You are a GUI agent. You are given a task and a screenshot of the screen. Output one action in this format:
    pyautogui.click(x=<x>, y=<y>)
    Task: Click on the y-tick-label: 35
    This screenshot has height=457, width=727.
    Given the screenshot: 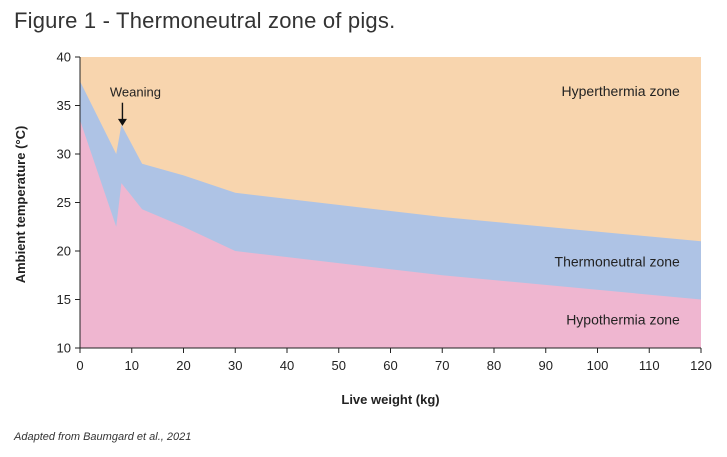 What is the action you would take?
    pyautogui.click(x=64, y=105)
    